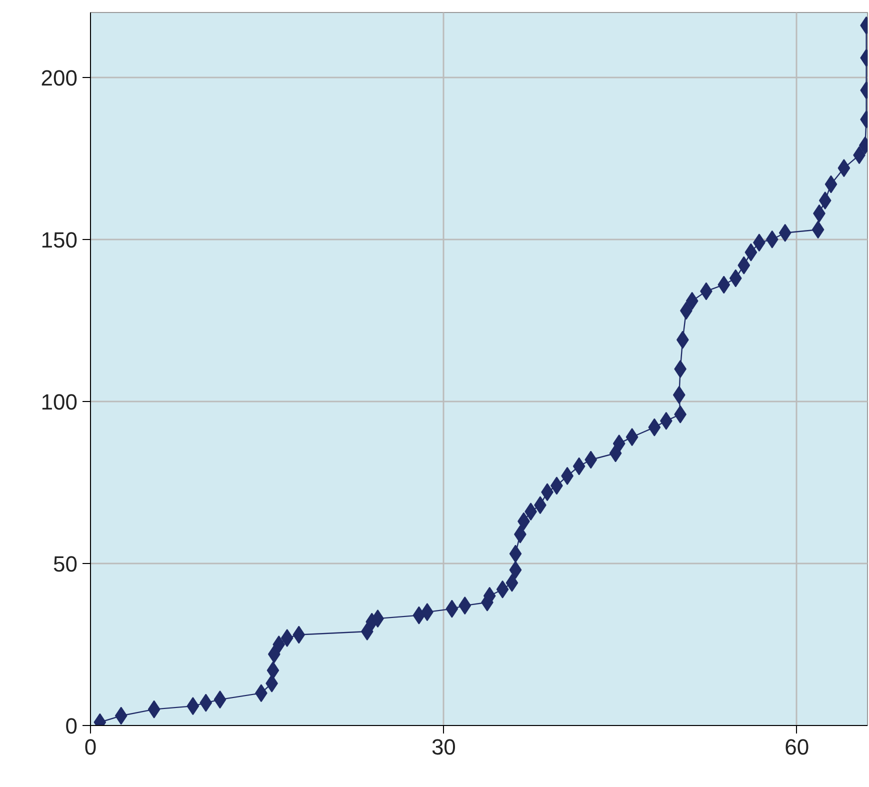 The width and height of the screenshot is (869, 787). I want to click on x-tick-label: 60, so click(797, 747).